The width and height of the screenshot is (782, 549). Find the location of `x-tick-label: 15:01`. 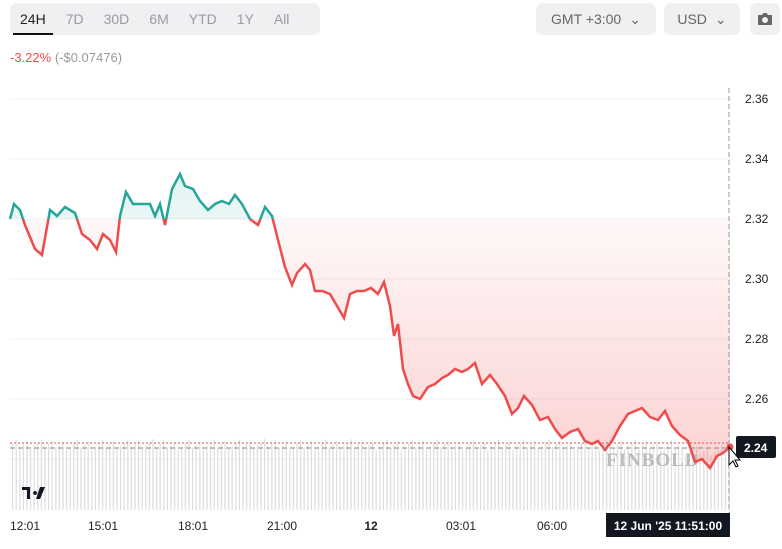

x-tick-label: 15:01 is located at coordinates (103, 526).